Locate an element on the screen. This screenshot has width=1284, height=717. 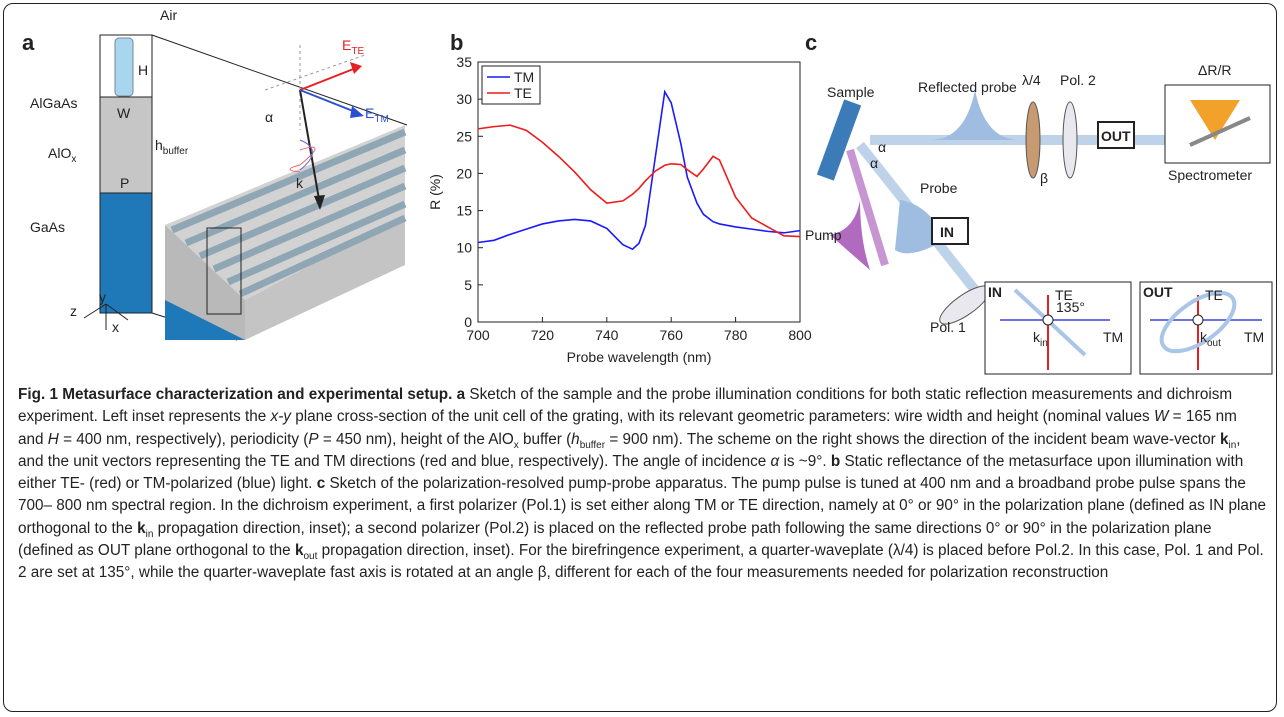
label: kout is located at coordinates (1210, 339).